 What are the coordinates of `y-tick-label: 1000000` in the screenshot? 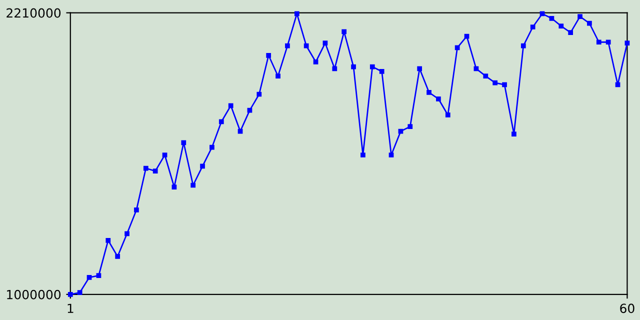 It's located at (34, 295).